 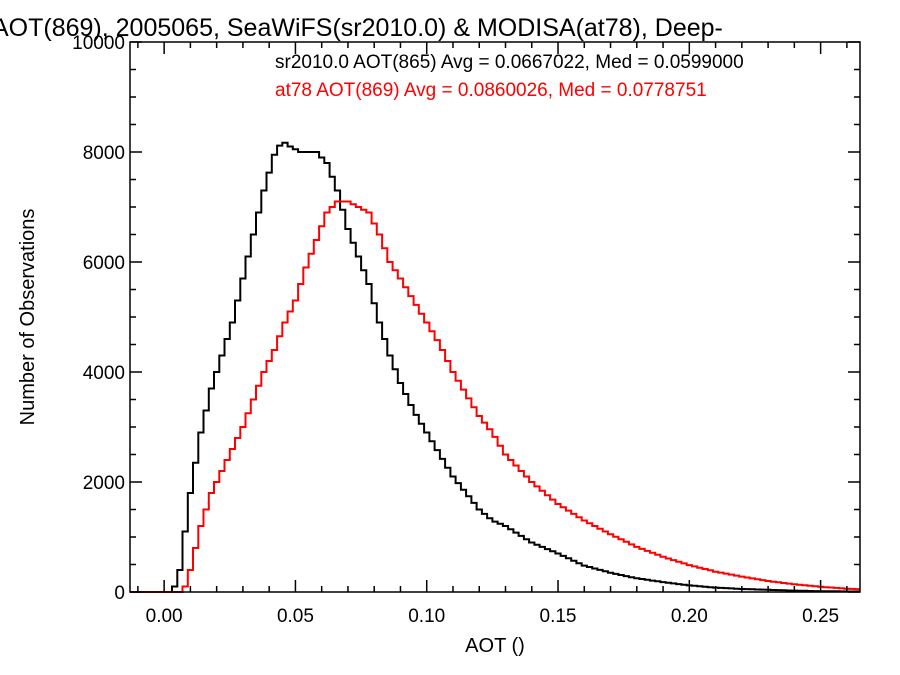 What do you see at coordinates (558, 616) in the screenshot?
I see `x-tick-label: 0.15` at bounding box center [558, 616].